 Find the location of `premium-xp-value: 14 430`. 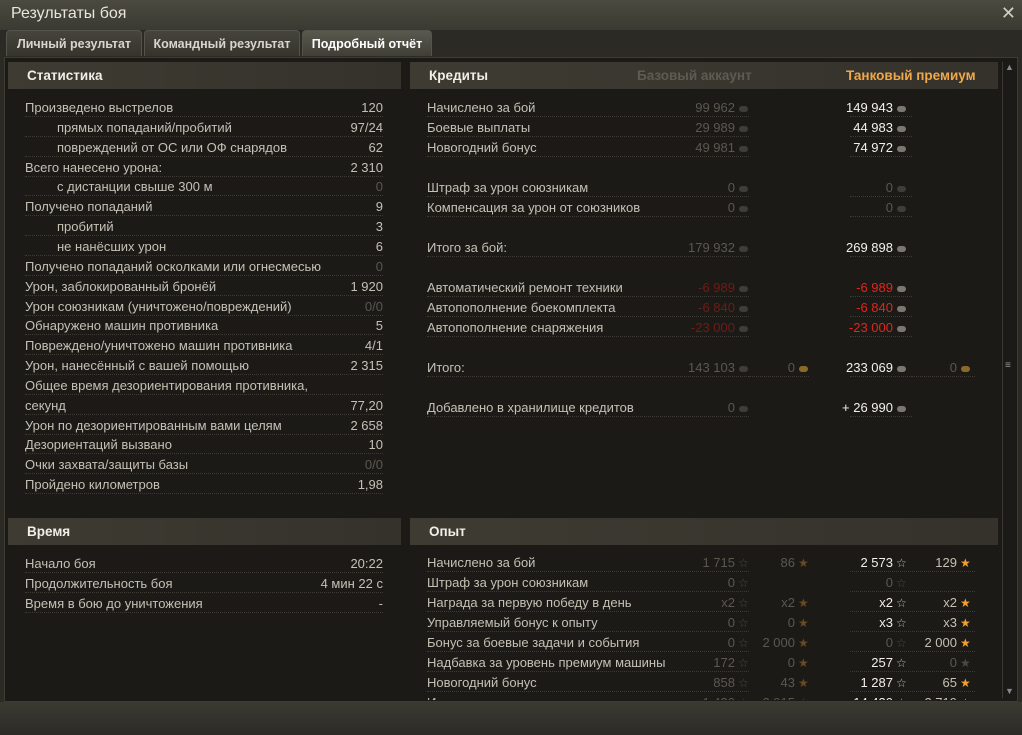

premium-xp-value: 14 430 is located at coordinates (873, 696).